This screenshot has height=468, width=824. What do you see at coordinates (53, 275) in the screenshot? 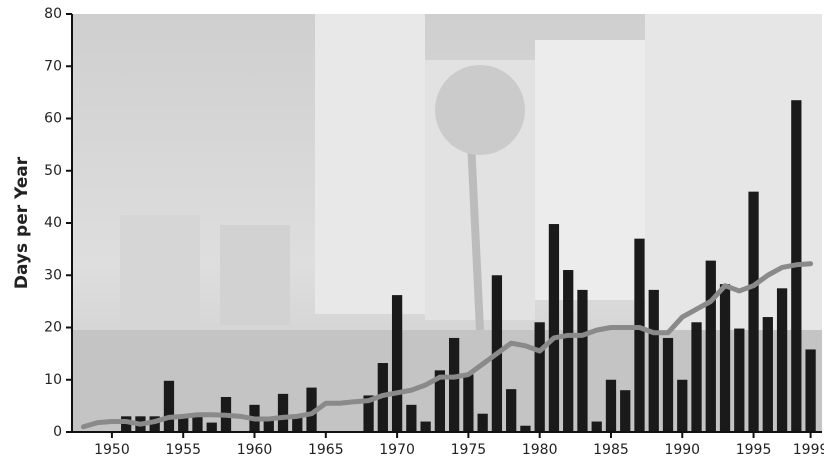
I see `y-tick-label: 30` at bounding box center [53, 275].